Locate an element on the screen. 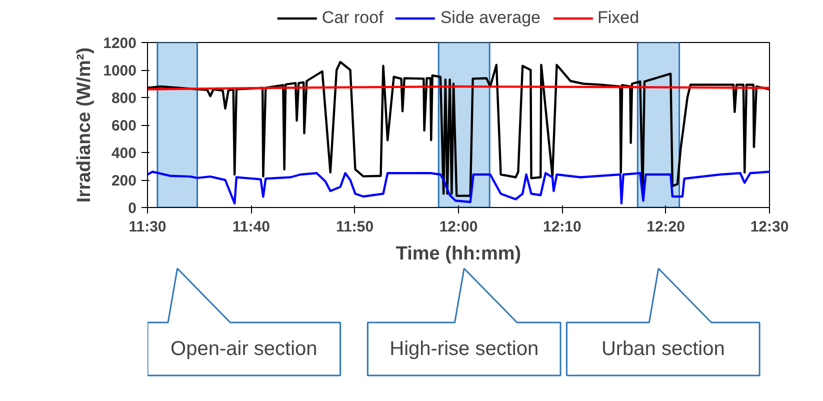  x-axis-title: Time (hh:mm) is located at coordinates (459, 254).